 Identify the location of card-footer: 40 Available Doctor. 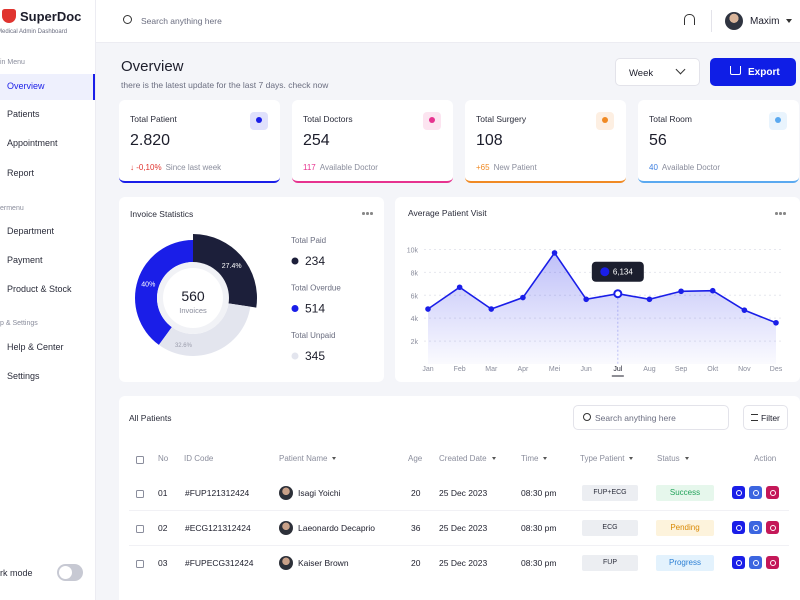
(684, 167).